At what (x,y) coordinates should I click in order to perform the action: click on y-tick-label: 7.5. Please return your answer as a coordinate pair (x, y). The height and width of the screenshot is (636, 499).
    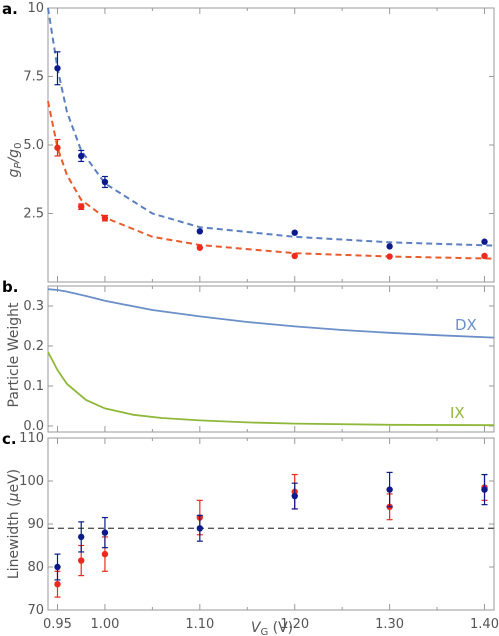
    Looking at the image, I should click on (33, 77).